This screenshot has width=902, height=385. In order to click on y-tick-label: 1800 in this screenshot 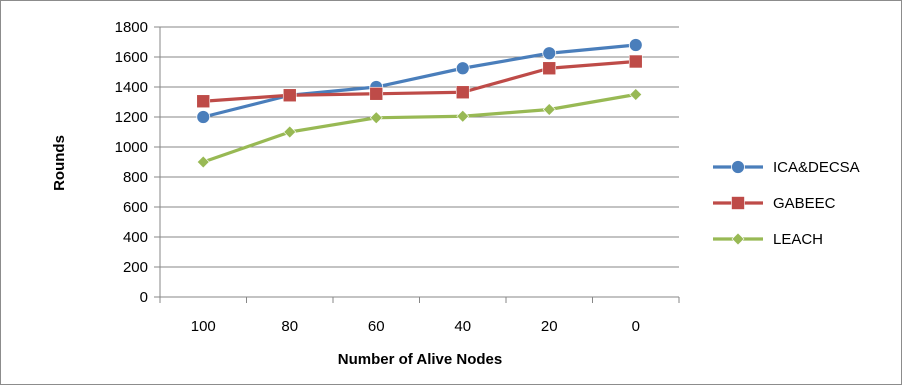, I will do `click(131, 27)`.